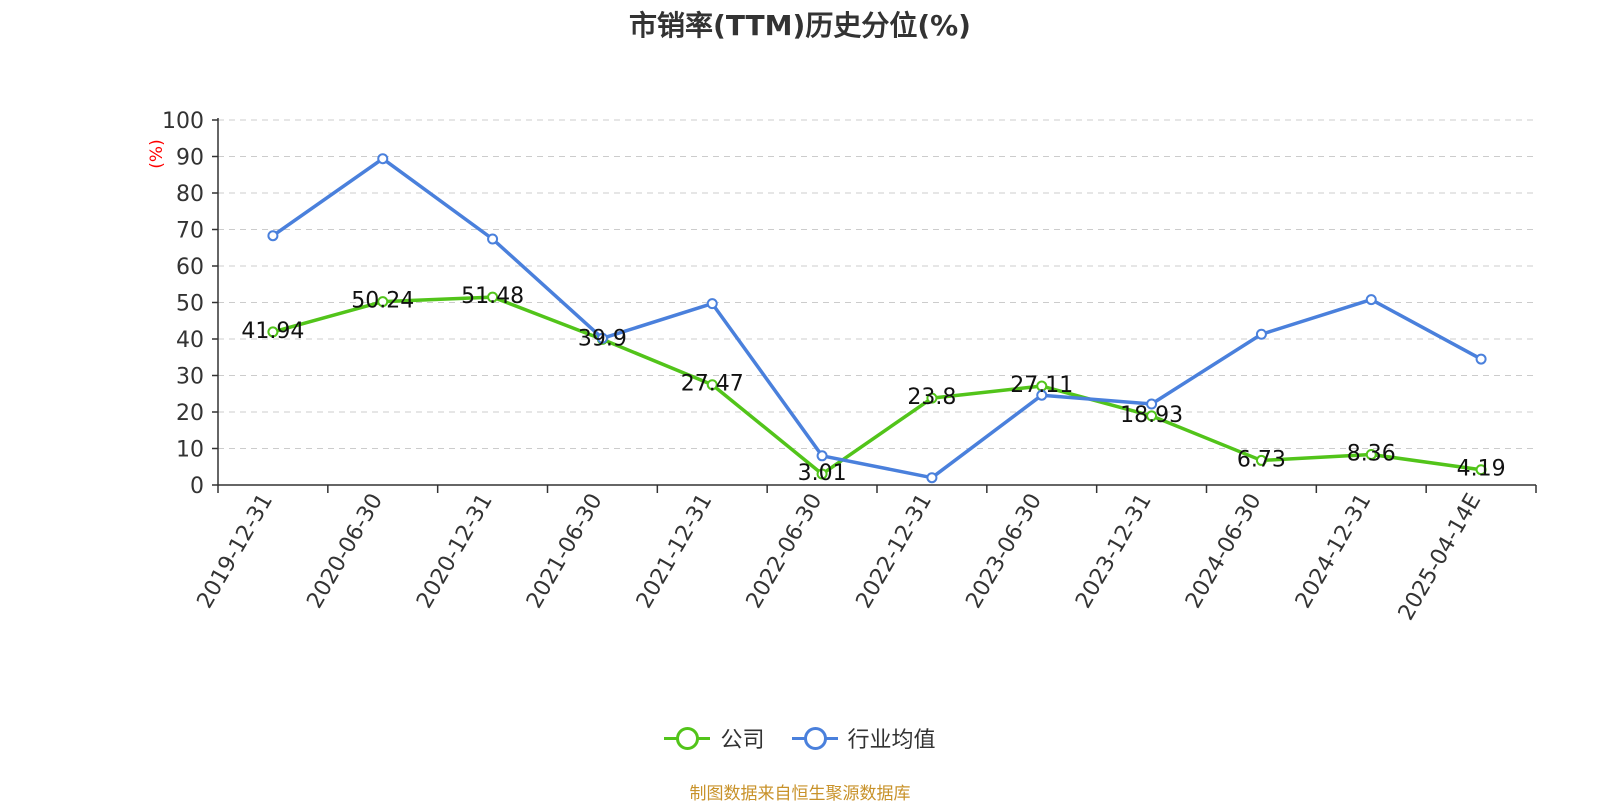 This screenshot has width=1600, height=804. Describe the element at coordinates (800, 25) in the screenshot. I see `chart-title: 市销率(TTM)历史分位(%)` at that location.